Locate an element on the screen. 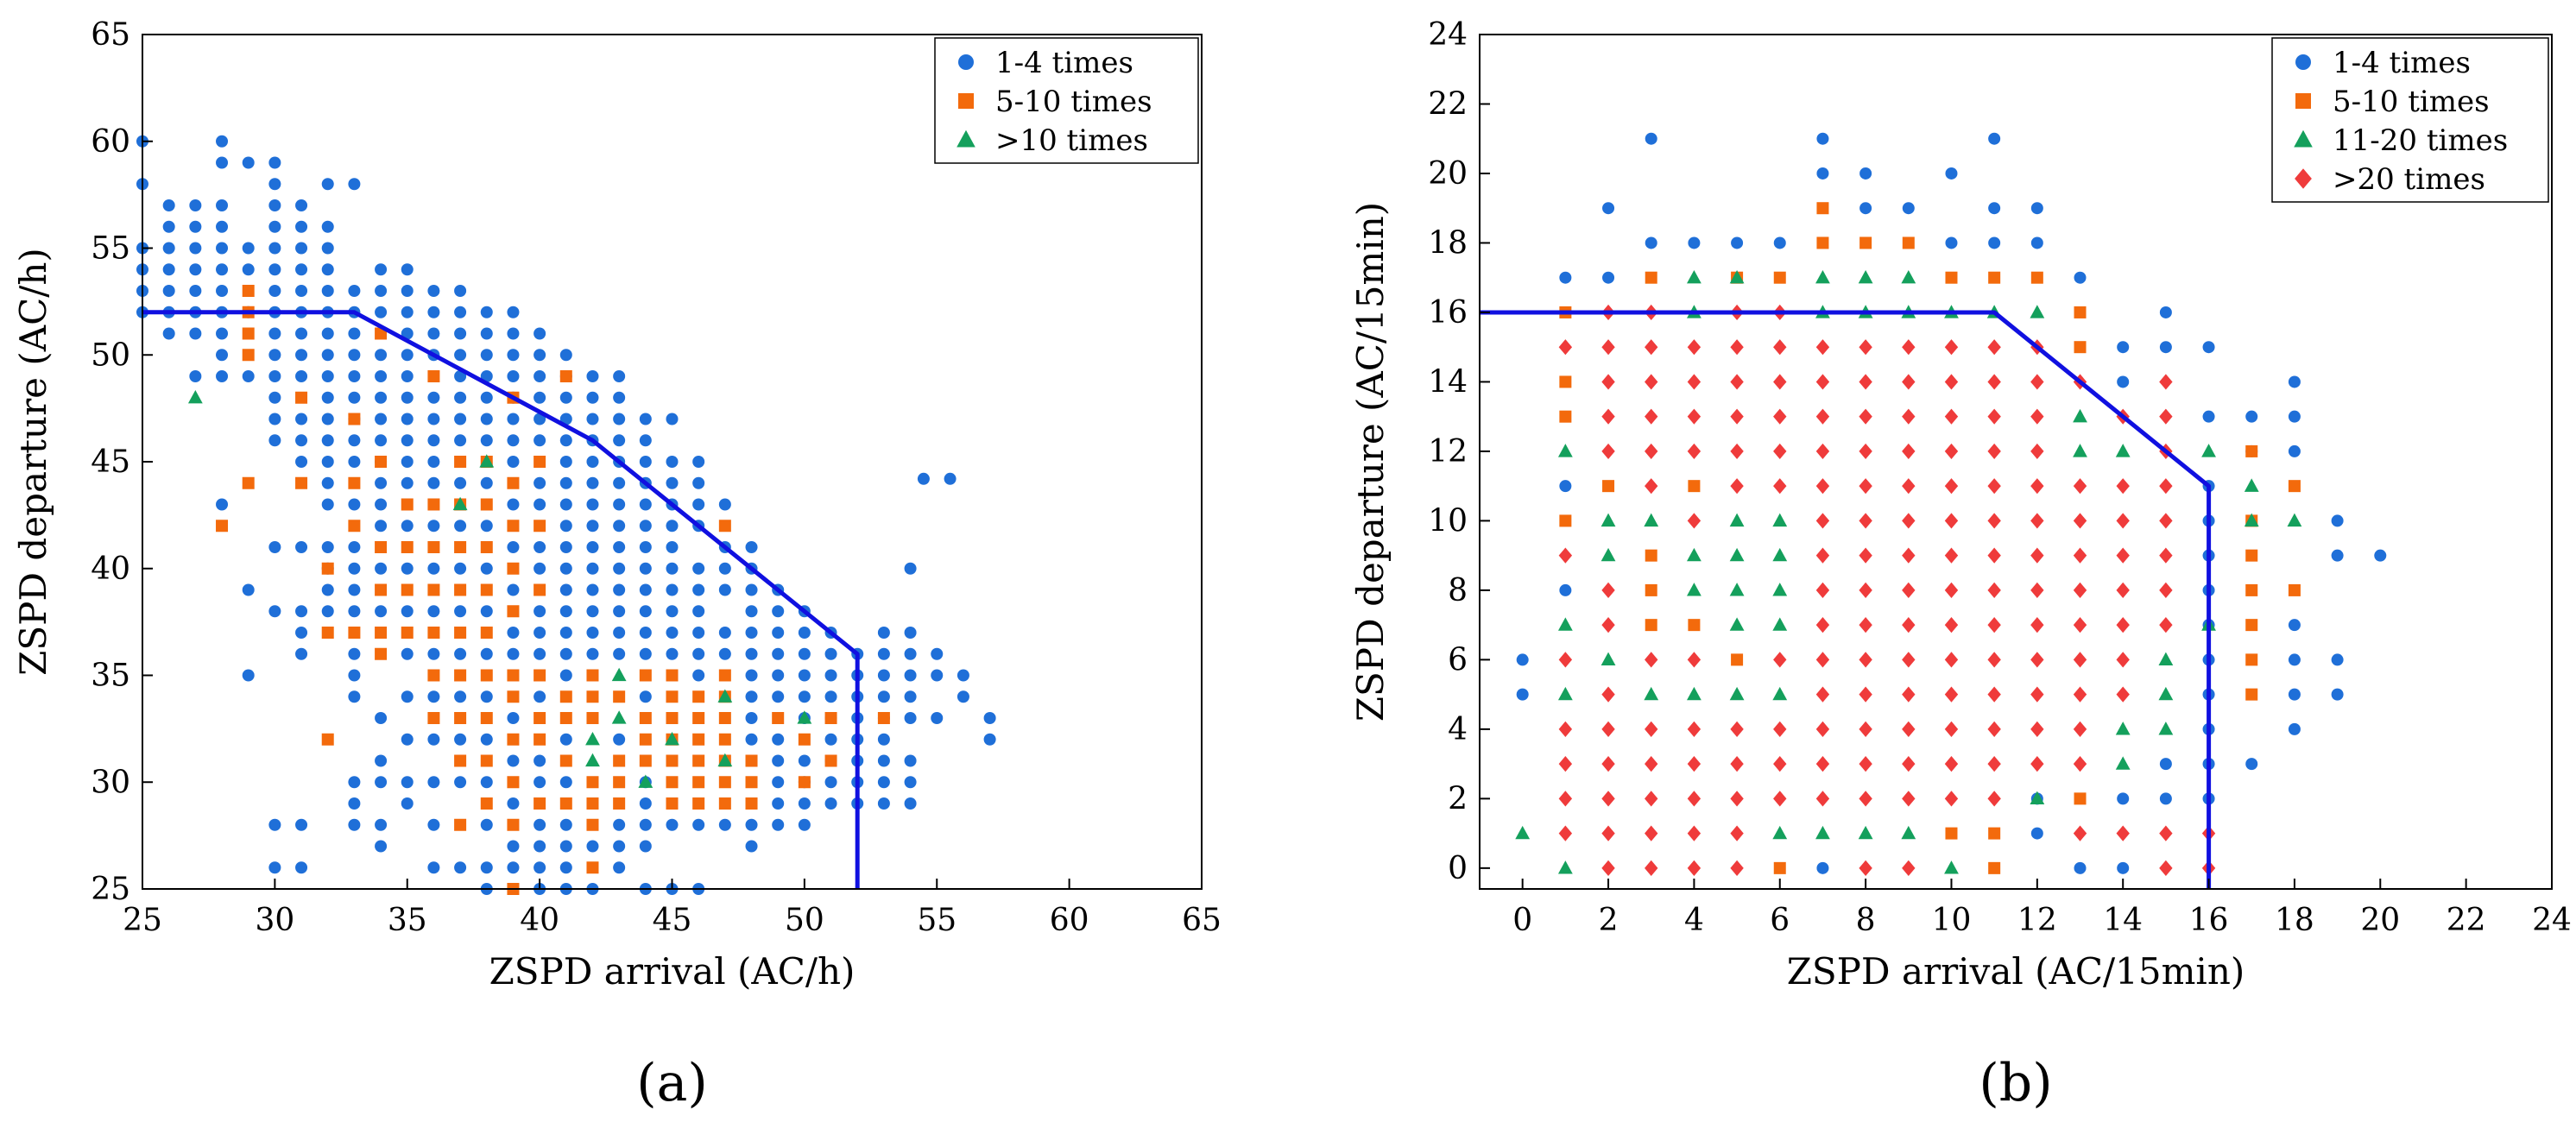 This screenshot has height=1147, width=2576. x-tick-label: 2 is located at coordinates (1609, 920).